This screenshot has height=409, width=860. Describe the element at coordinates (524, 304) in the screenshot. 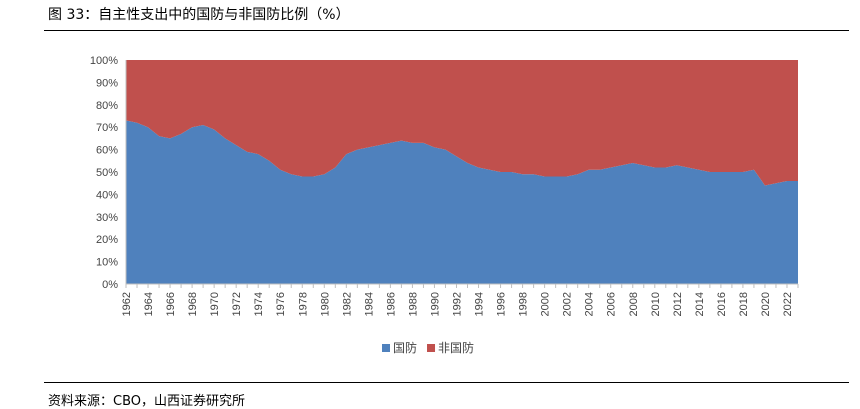

I see `x-tick-label: 1998` at that location.